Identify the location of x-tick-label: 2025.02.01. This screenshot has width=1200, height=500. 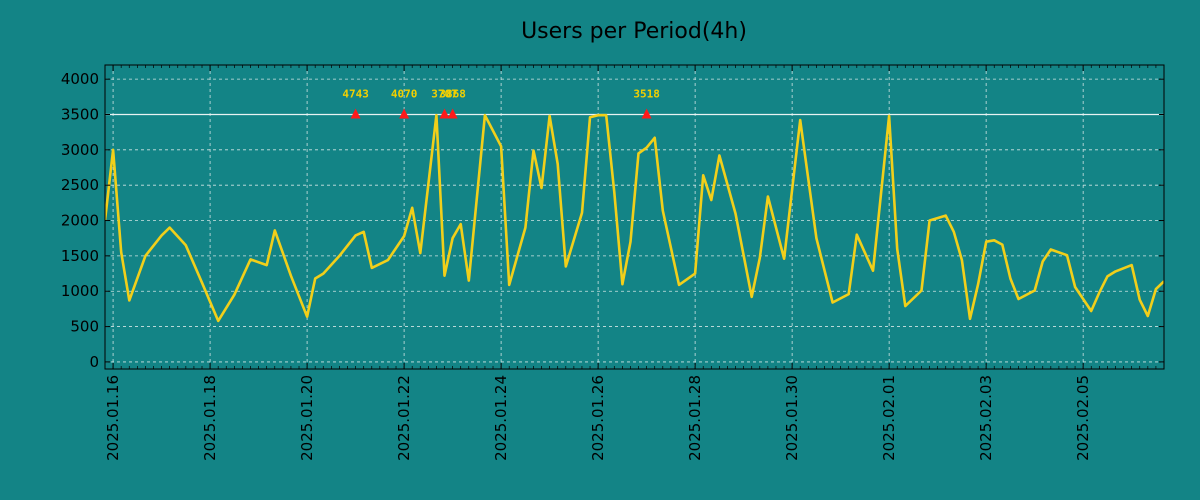
(889, 418).